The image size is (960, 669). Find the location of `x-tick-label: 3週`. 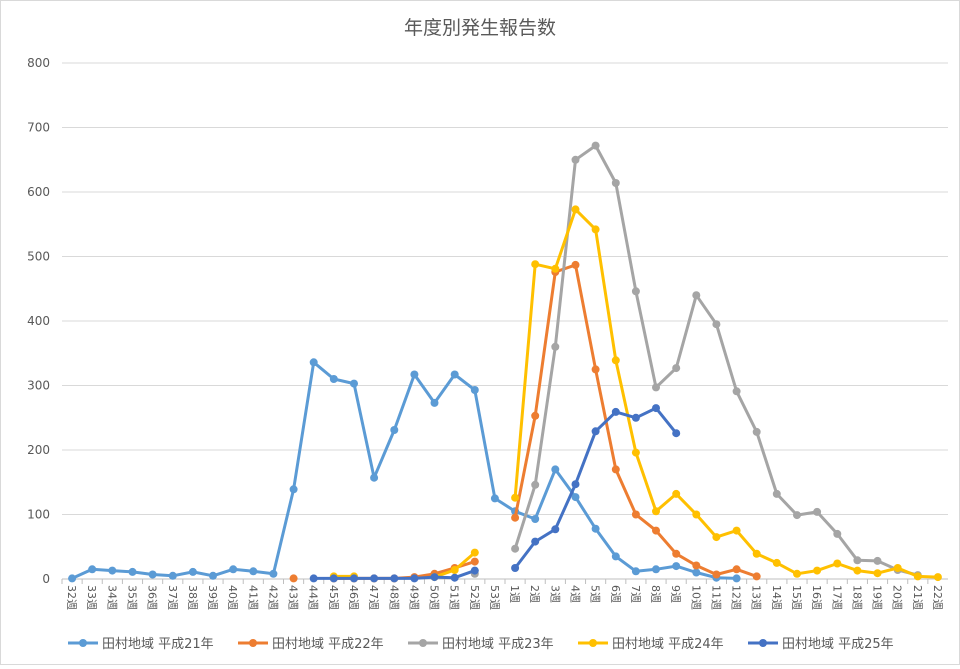

x-tick-label: 3週 is located at coordinates (554, 594).